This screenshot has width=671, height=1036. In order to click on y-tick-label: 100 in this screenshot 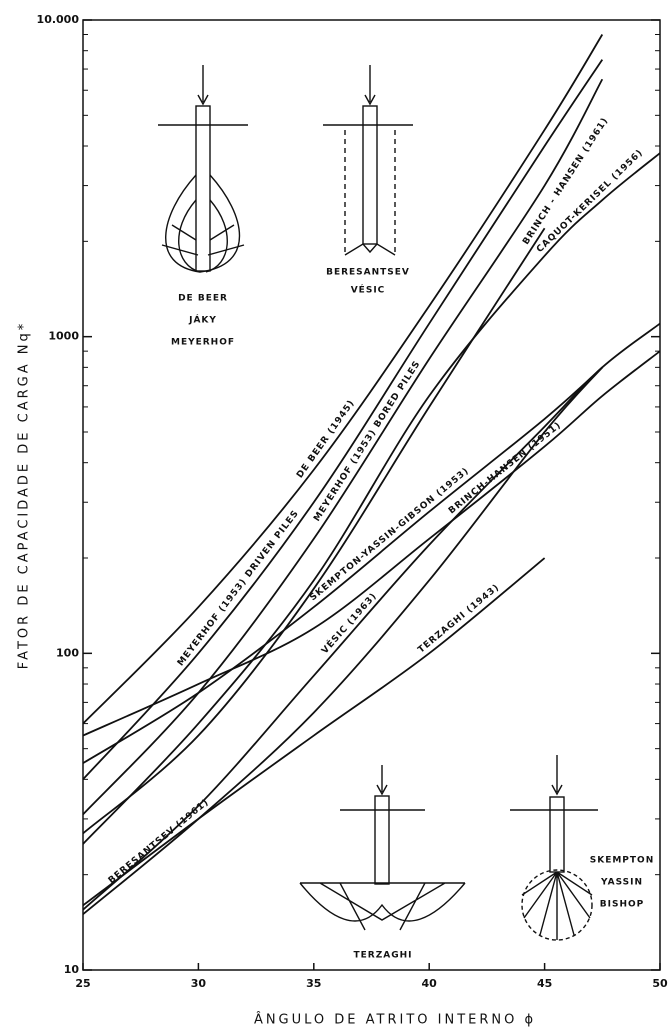, I will do `click(67, 652)`.